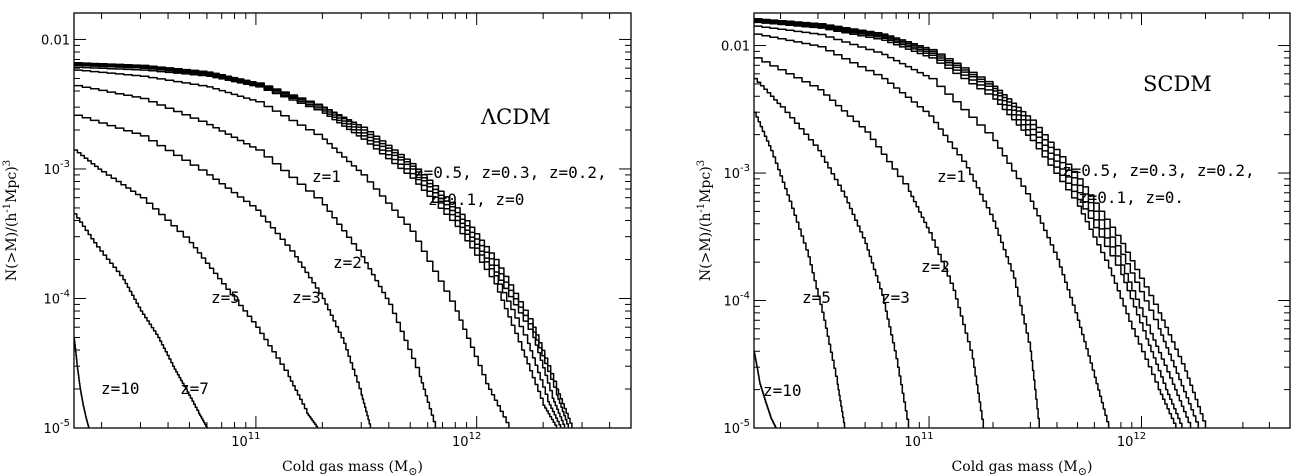 The height and width of the screenshot is (476, 1304). Describe the element at coordinates (1131, 197) in the screenshot. I see `redshift-annotation: z=0.1, z=0.` at that location.